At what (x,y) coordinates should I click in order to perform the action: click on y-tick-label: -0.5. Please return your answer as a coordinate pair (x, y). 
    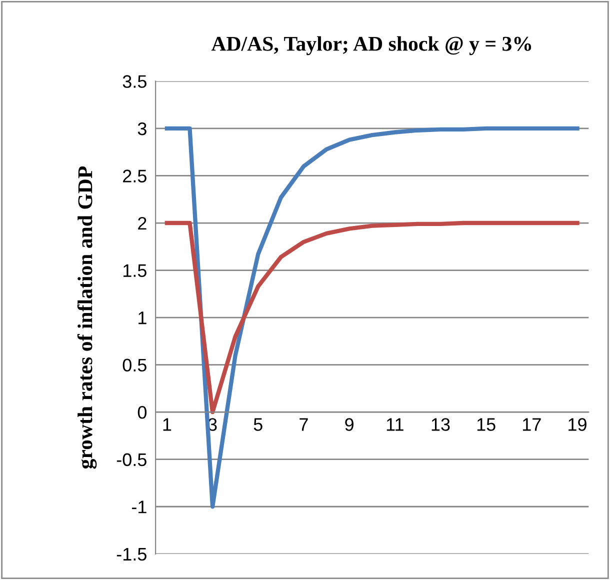
    Looking at the image, I should click on (131, 459).